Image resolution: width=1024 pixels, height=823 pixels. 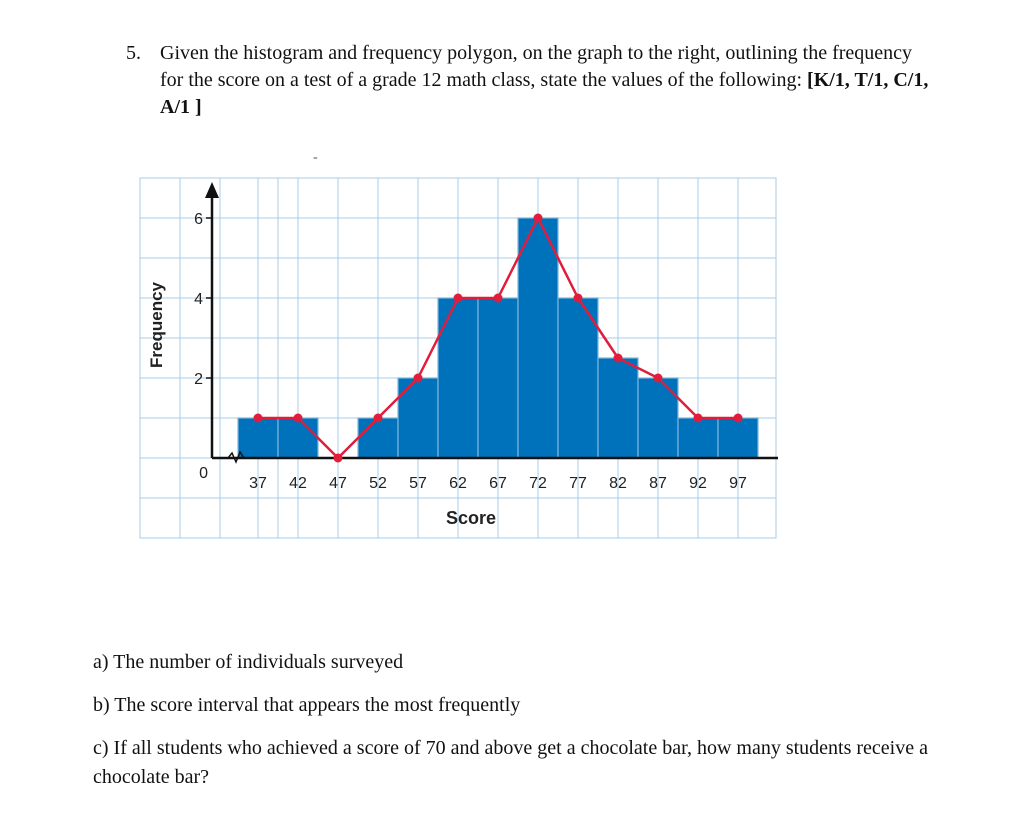 I want to click on x-tick-label: 92, so click(x=698, y=483).